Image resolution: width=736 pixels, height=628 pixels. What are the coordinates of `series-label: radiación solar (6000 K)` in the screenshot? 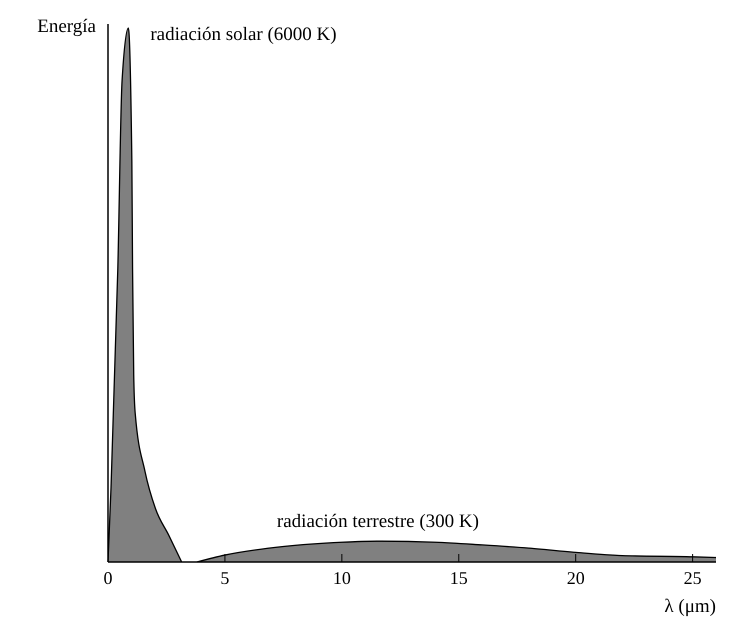 It's located at (243, 34).